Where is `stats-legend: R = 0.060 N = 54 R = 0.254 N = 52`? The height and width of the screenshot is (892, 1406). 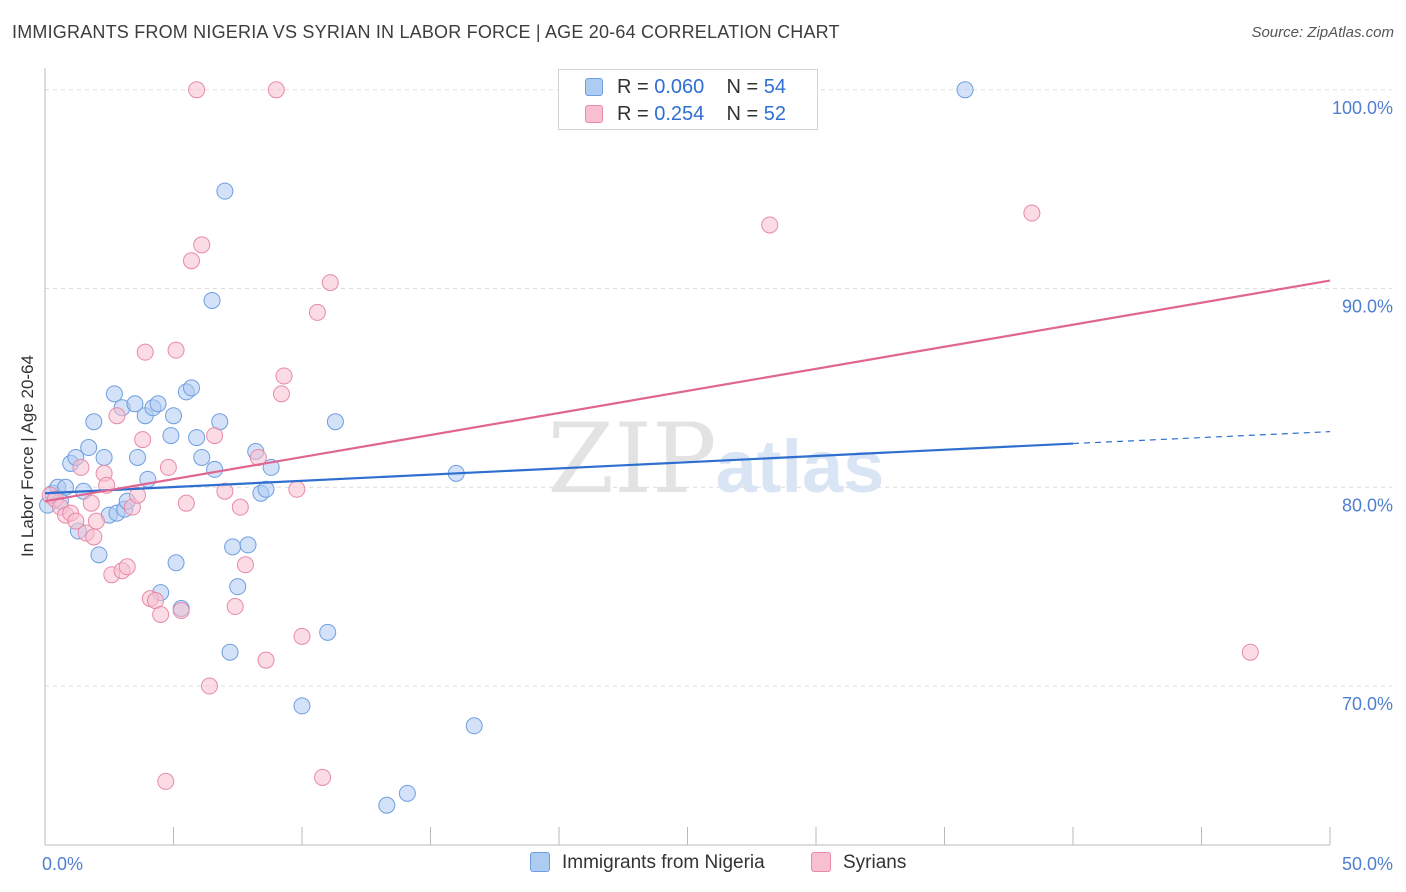 stats-legend: R = 0.060 N = 54 R = 0.254 N = 52 is located at coordinates (688, 99).